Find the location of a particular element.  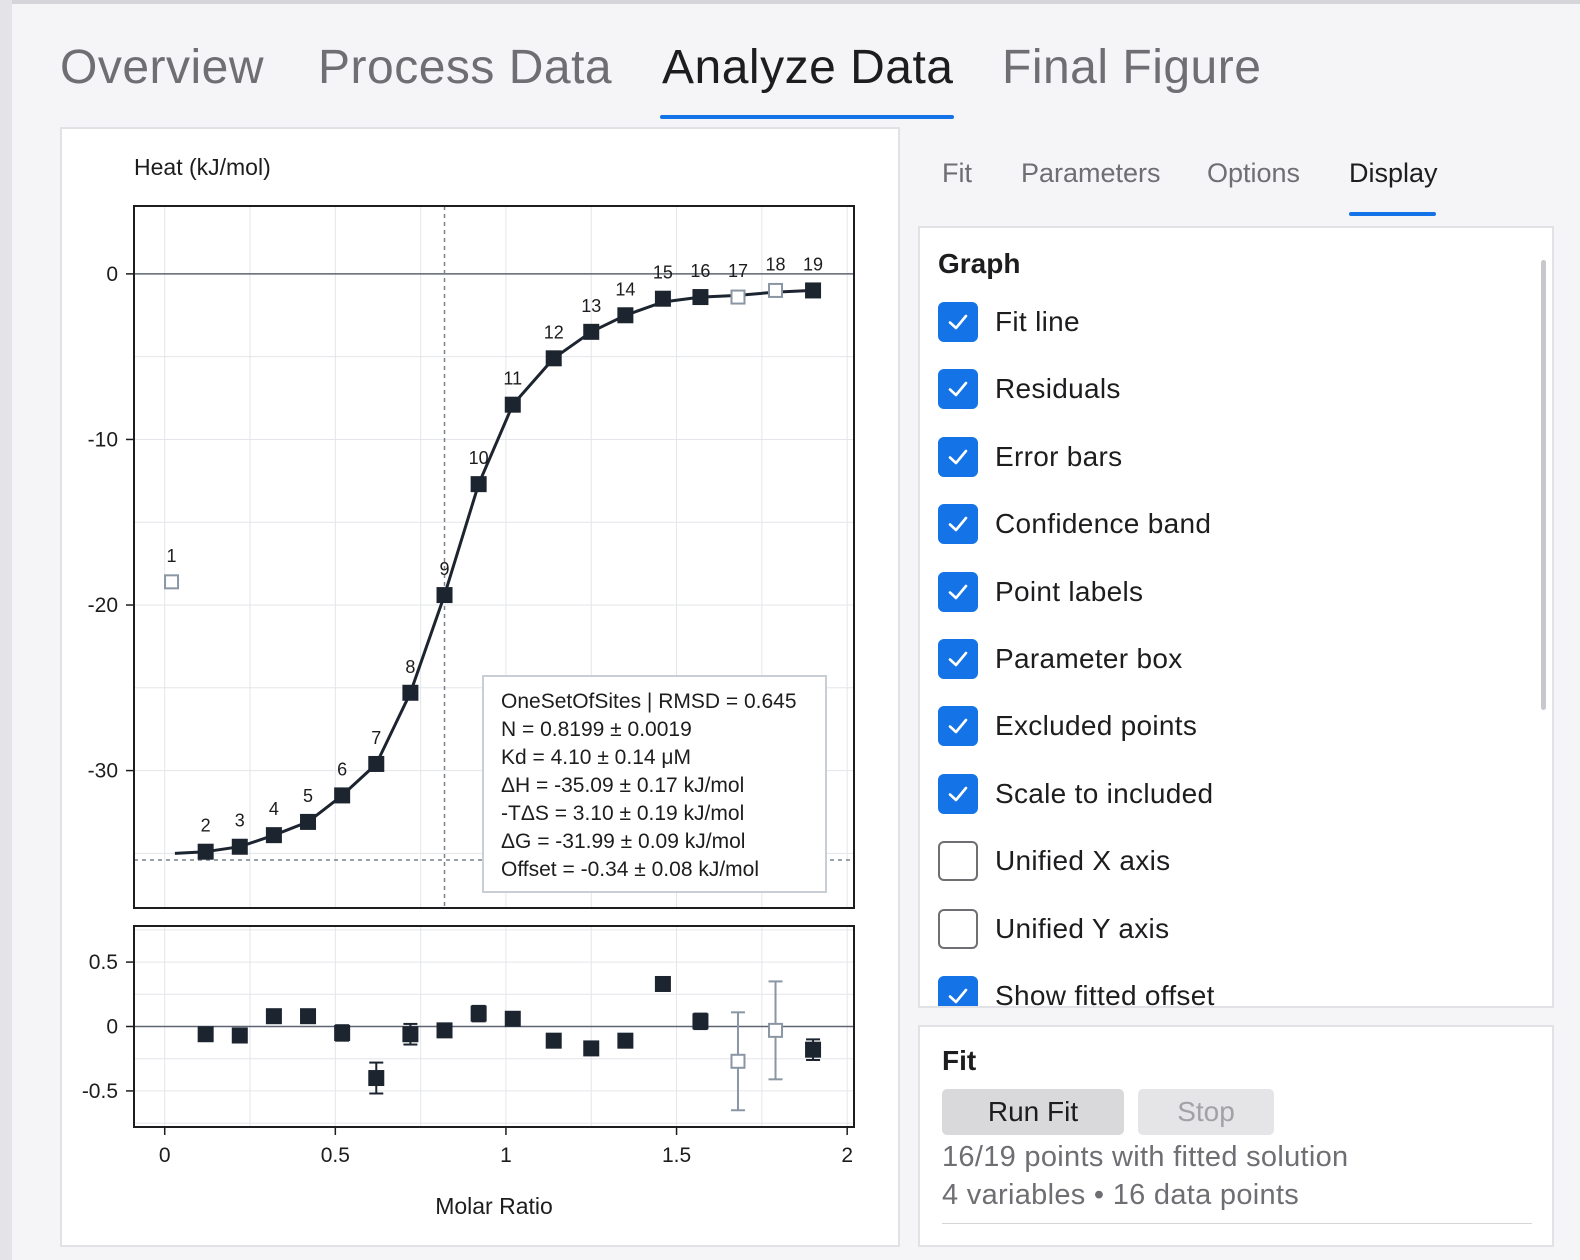

active-tab-indicator is located at coordinates (807, 117).